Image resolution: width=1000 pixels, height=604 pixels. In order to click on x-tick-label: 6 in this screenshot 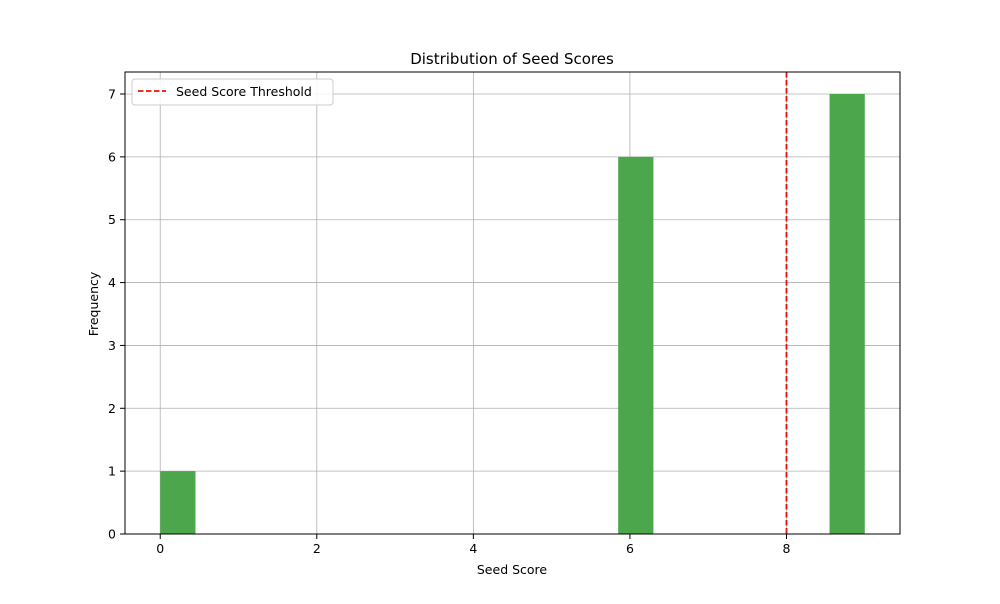, I will do `click(630, 548)`.